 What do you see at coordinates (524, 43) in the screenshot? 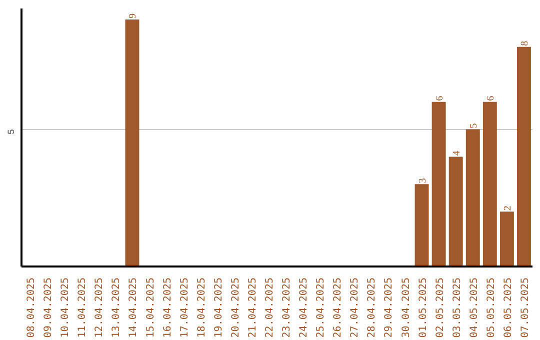
I see `data-label: 8` at bounding box center [524, 43].